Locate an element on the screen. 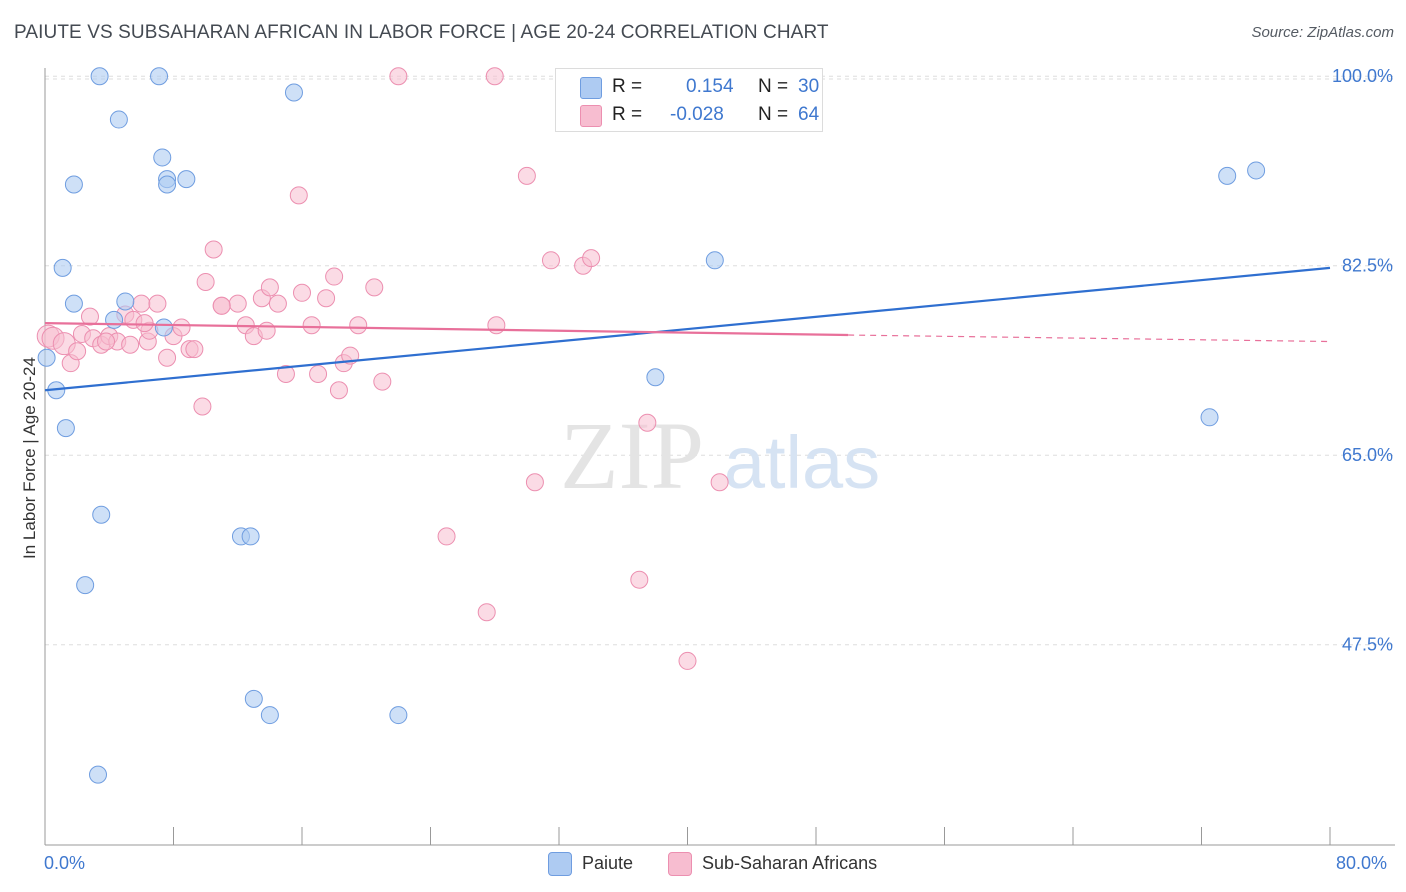 This screenshot has height=892, width=1406. bottom-legend-paiute: Paiute is located at coordinates (590, 864).